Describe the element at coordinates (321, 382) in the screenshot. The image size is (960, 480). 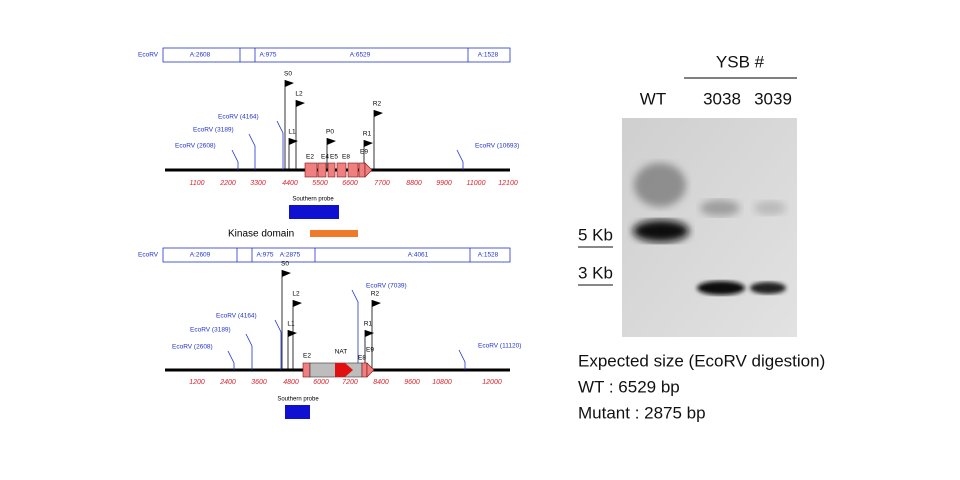
I see `label: 6000` at that location.